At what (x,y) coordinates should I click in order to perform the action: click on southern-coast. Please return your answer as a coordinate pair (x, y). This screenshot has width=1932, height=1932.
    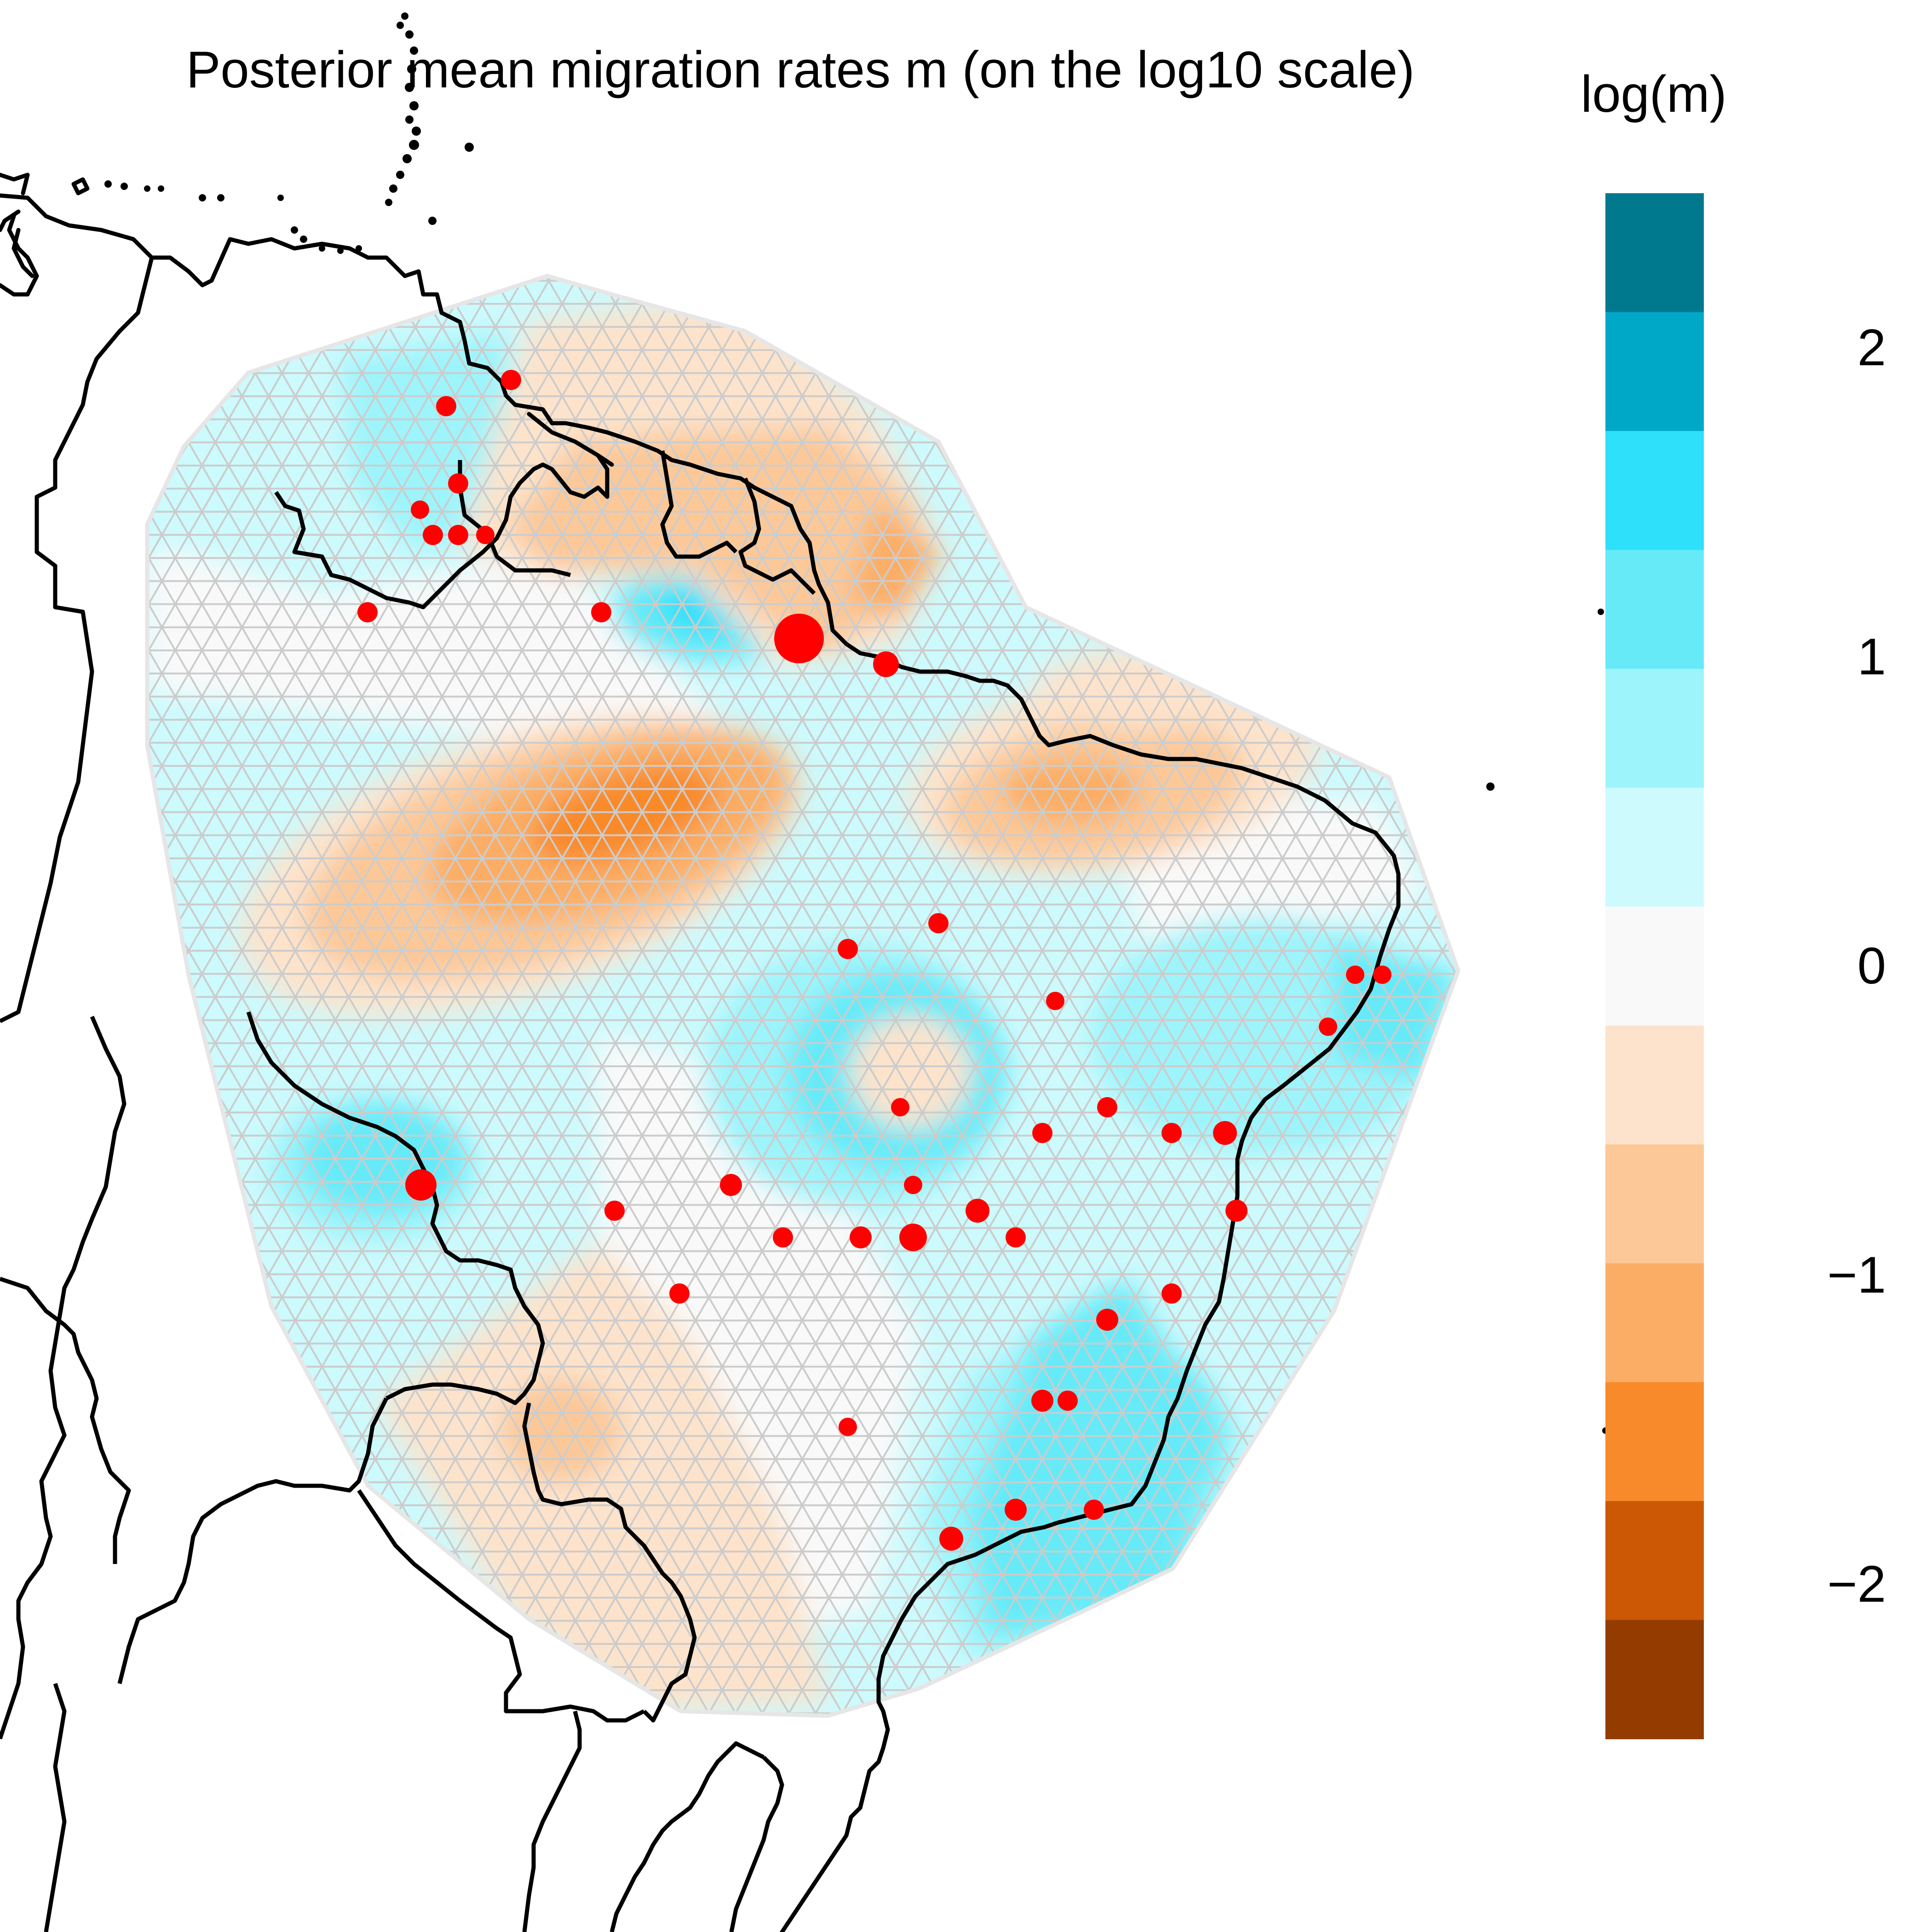
    Looking at the image, I should click on (835, 1820).